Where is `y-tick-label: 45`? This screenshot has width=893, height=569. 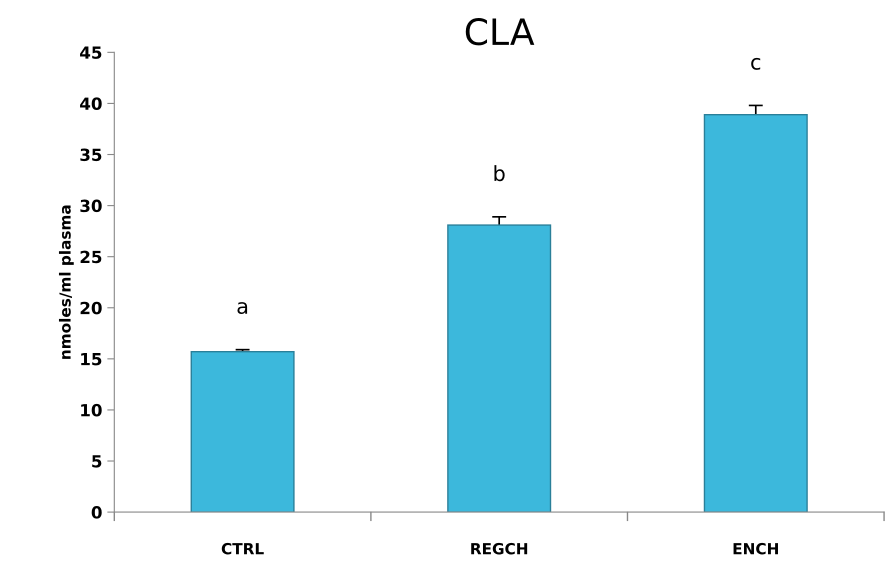 y-tick-label: 45 is located at coordinates (91, 52).